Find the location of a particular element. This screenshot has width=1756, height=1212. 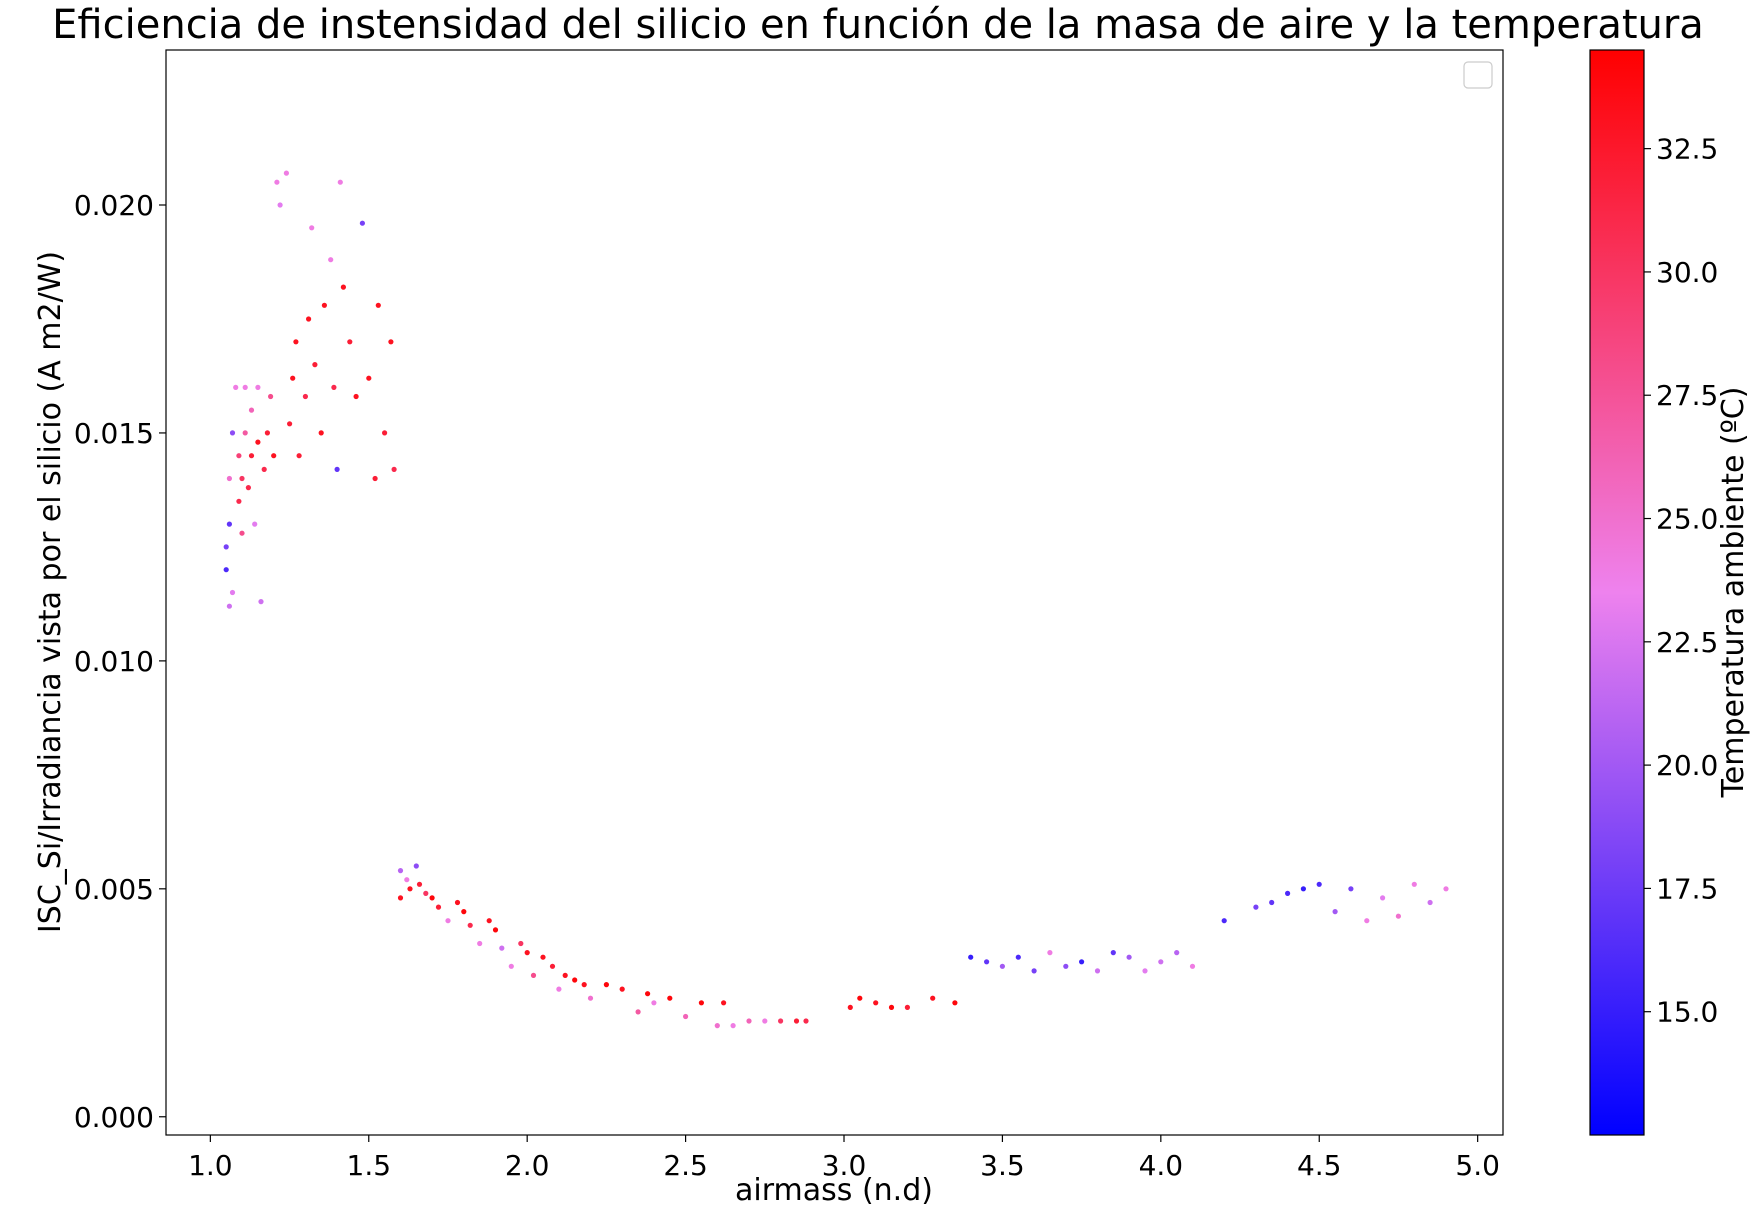

y-tick-label: 0.020 is located at coordinates (114, 205).